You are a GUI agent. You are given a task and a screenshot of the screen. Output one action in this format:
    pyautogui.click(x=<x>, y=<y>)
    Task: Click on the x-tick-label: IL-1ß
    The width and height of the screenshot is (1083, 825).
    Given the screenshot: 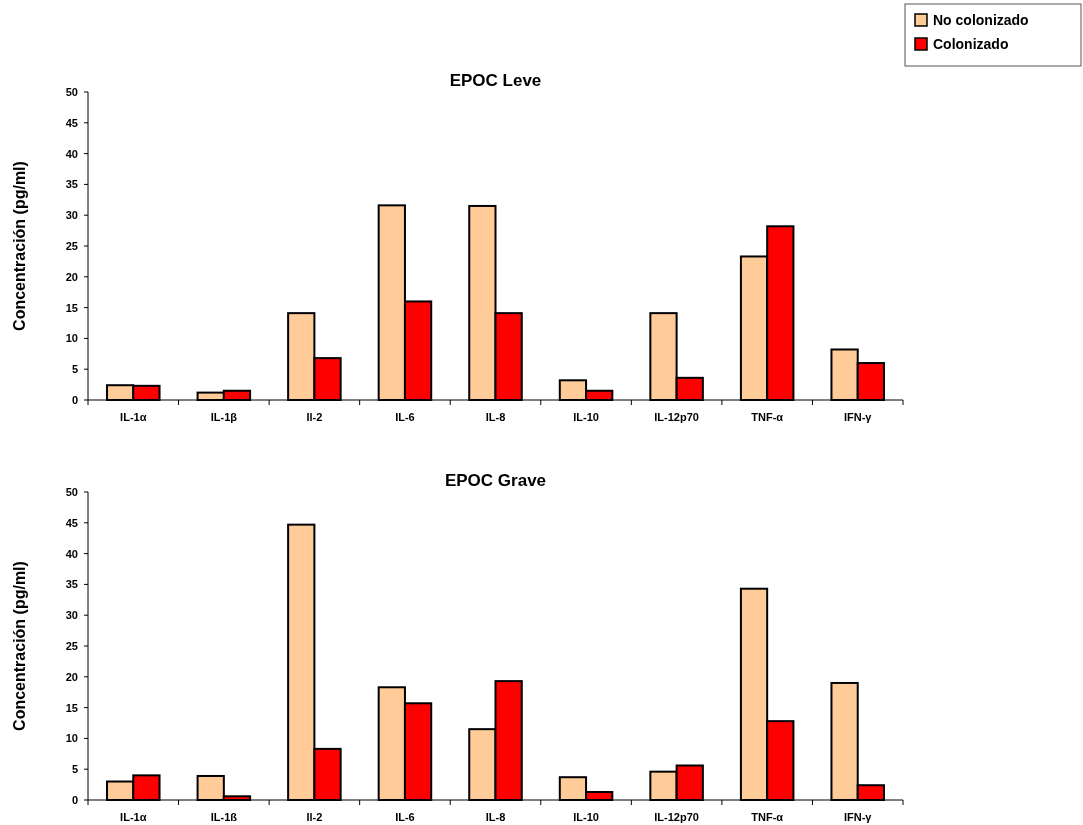 What is the action you would take?
    pyautogui.click(x=224, y=817)
    